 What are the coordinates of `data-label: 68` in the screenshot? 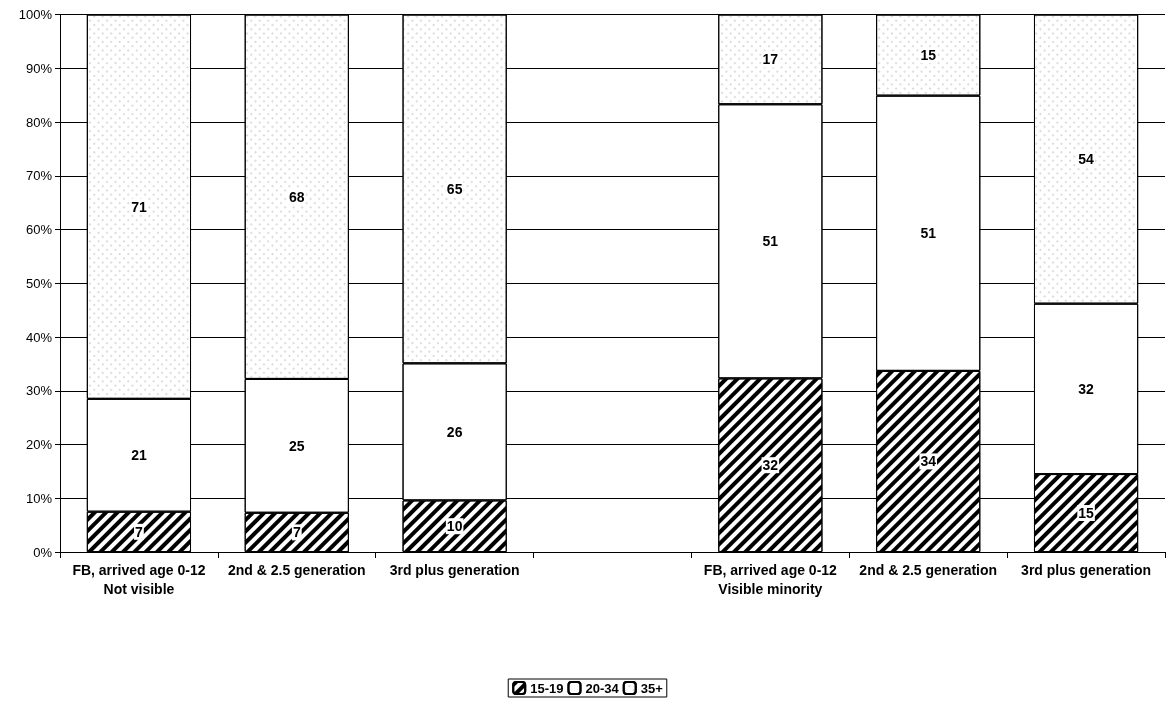 It's located at (297, 196).